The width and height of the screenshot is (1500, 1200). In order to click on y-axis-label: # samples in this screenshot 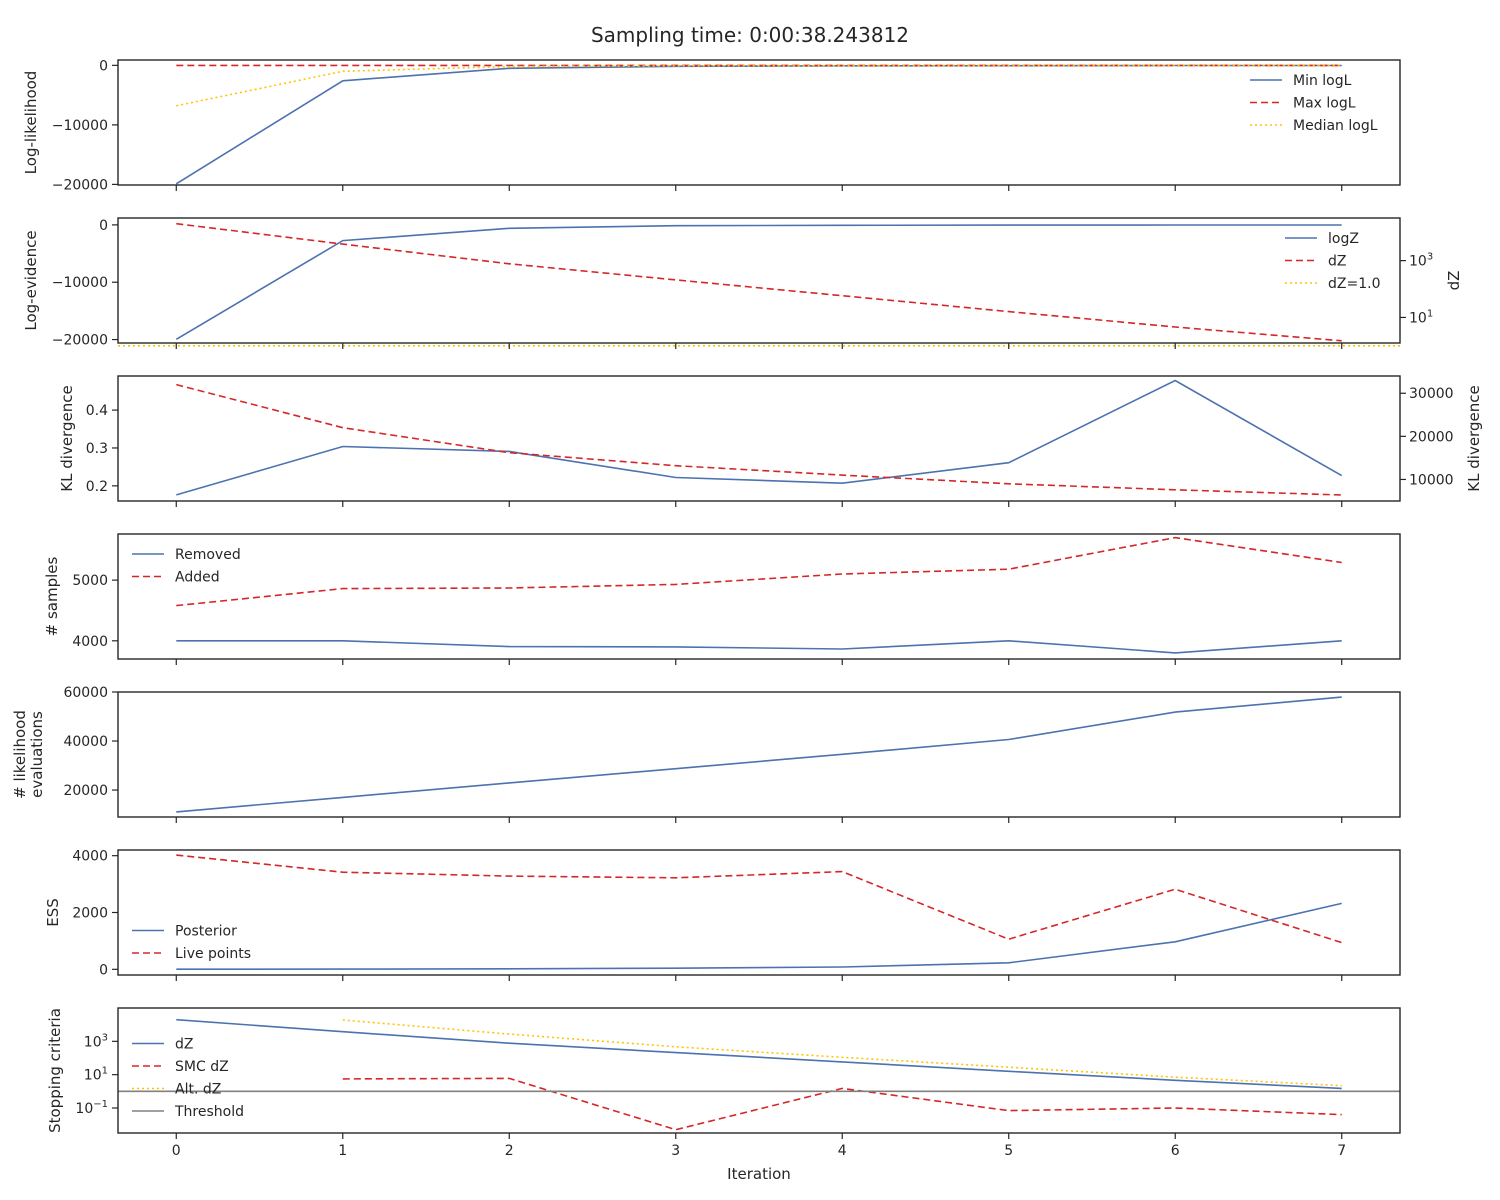, I will do `click(52, 596)`.